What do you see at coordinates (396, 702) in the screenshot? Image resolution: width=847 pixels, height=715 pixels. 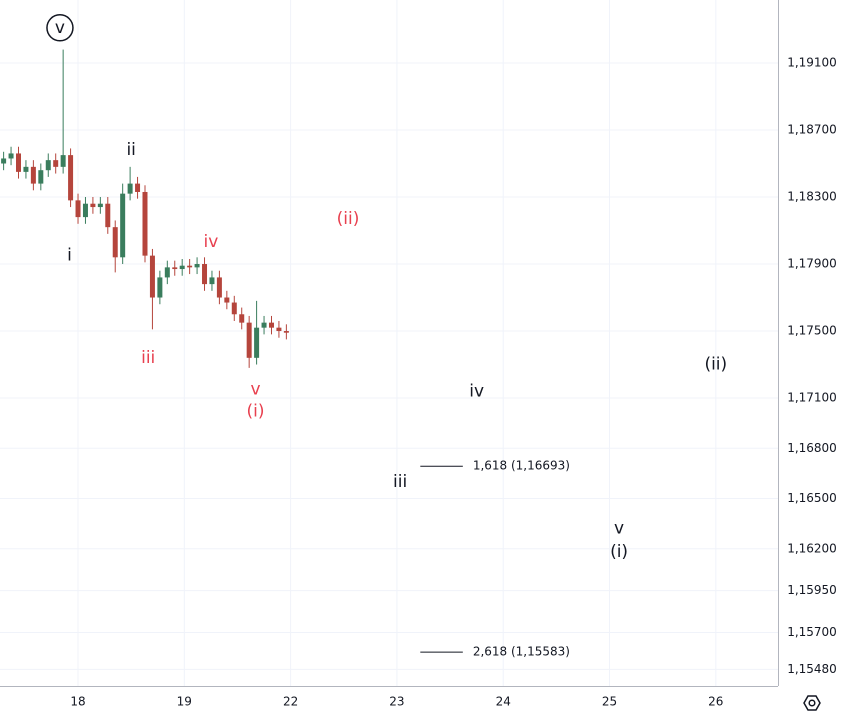 I see `x-tick-label: 23` at bounding box center [396, 702].